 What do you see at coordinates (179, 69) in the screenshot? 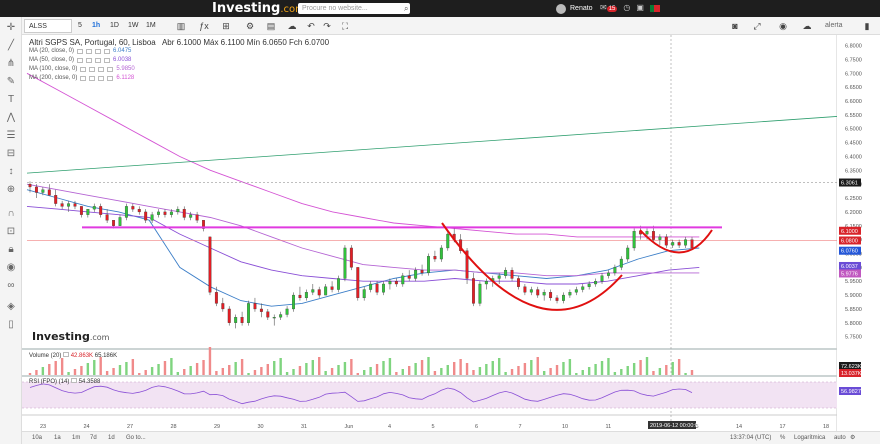
I see `ma-legend-row: MA (100, close, 0) 5.9850` at bounding box center [179, 69].